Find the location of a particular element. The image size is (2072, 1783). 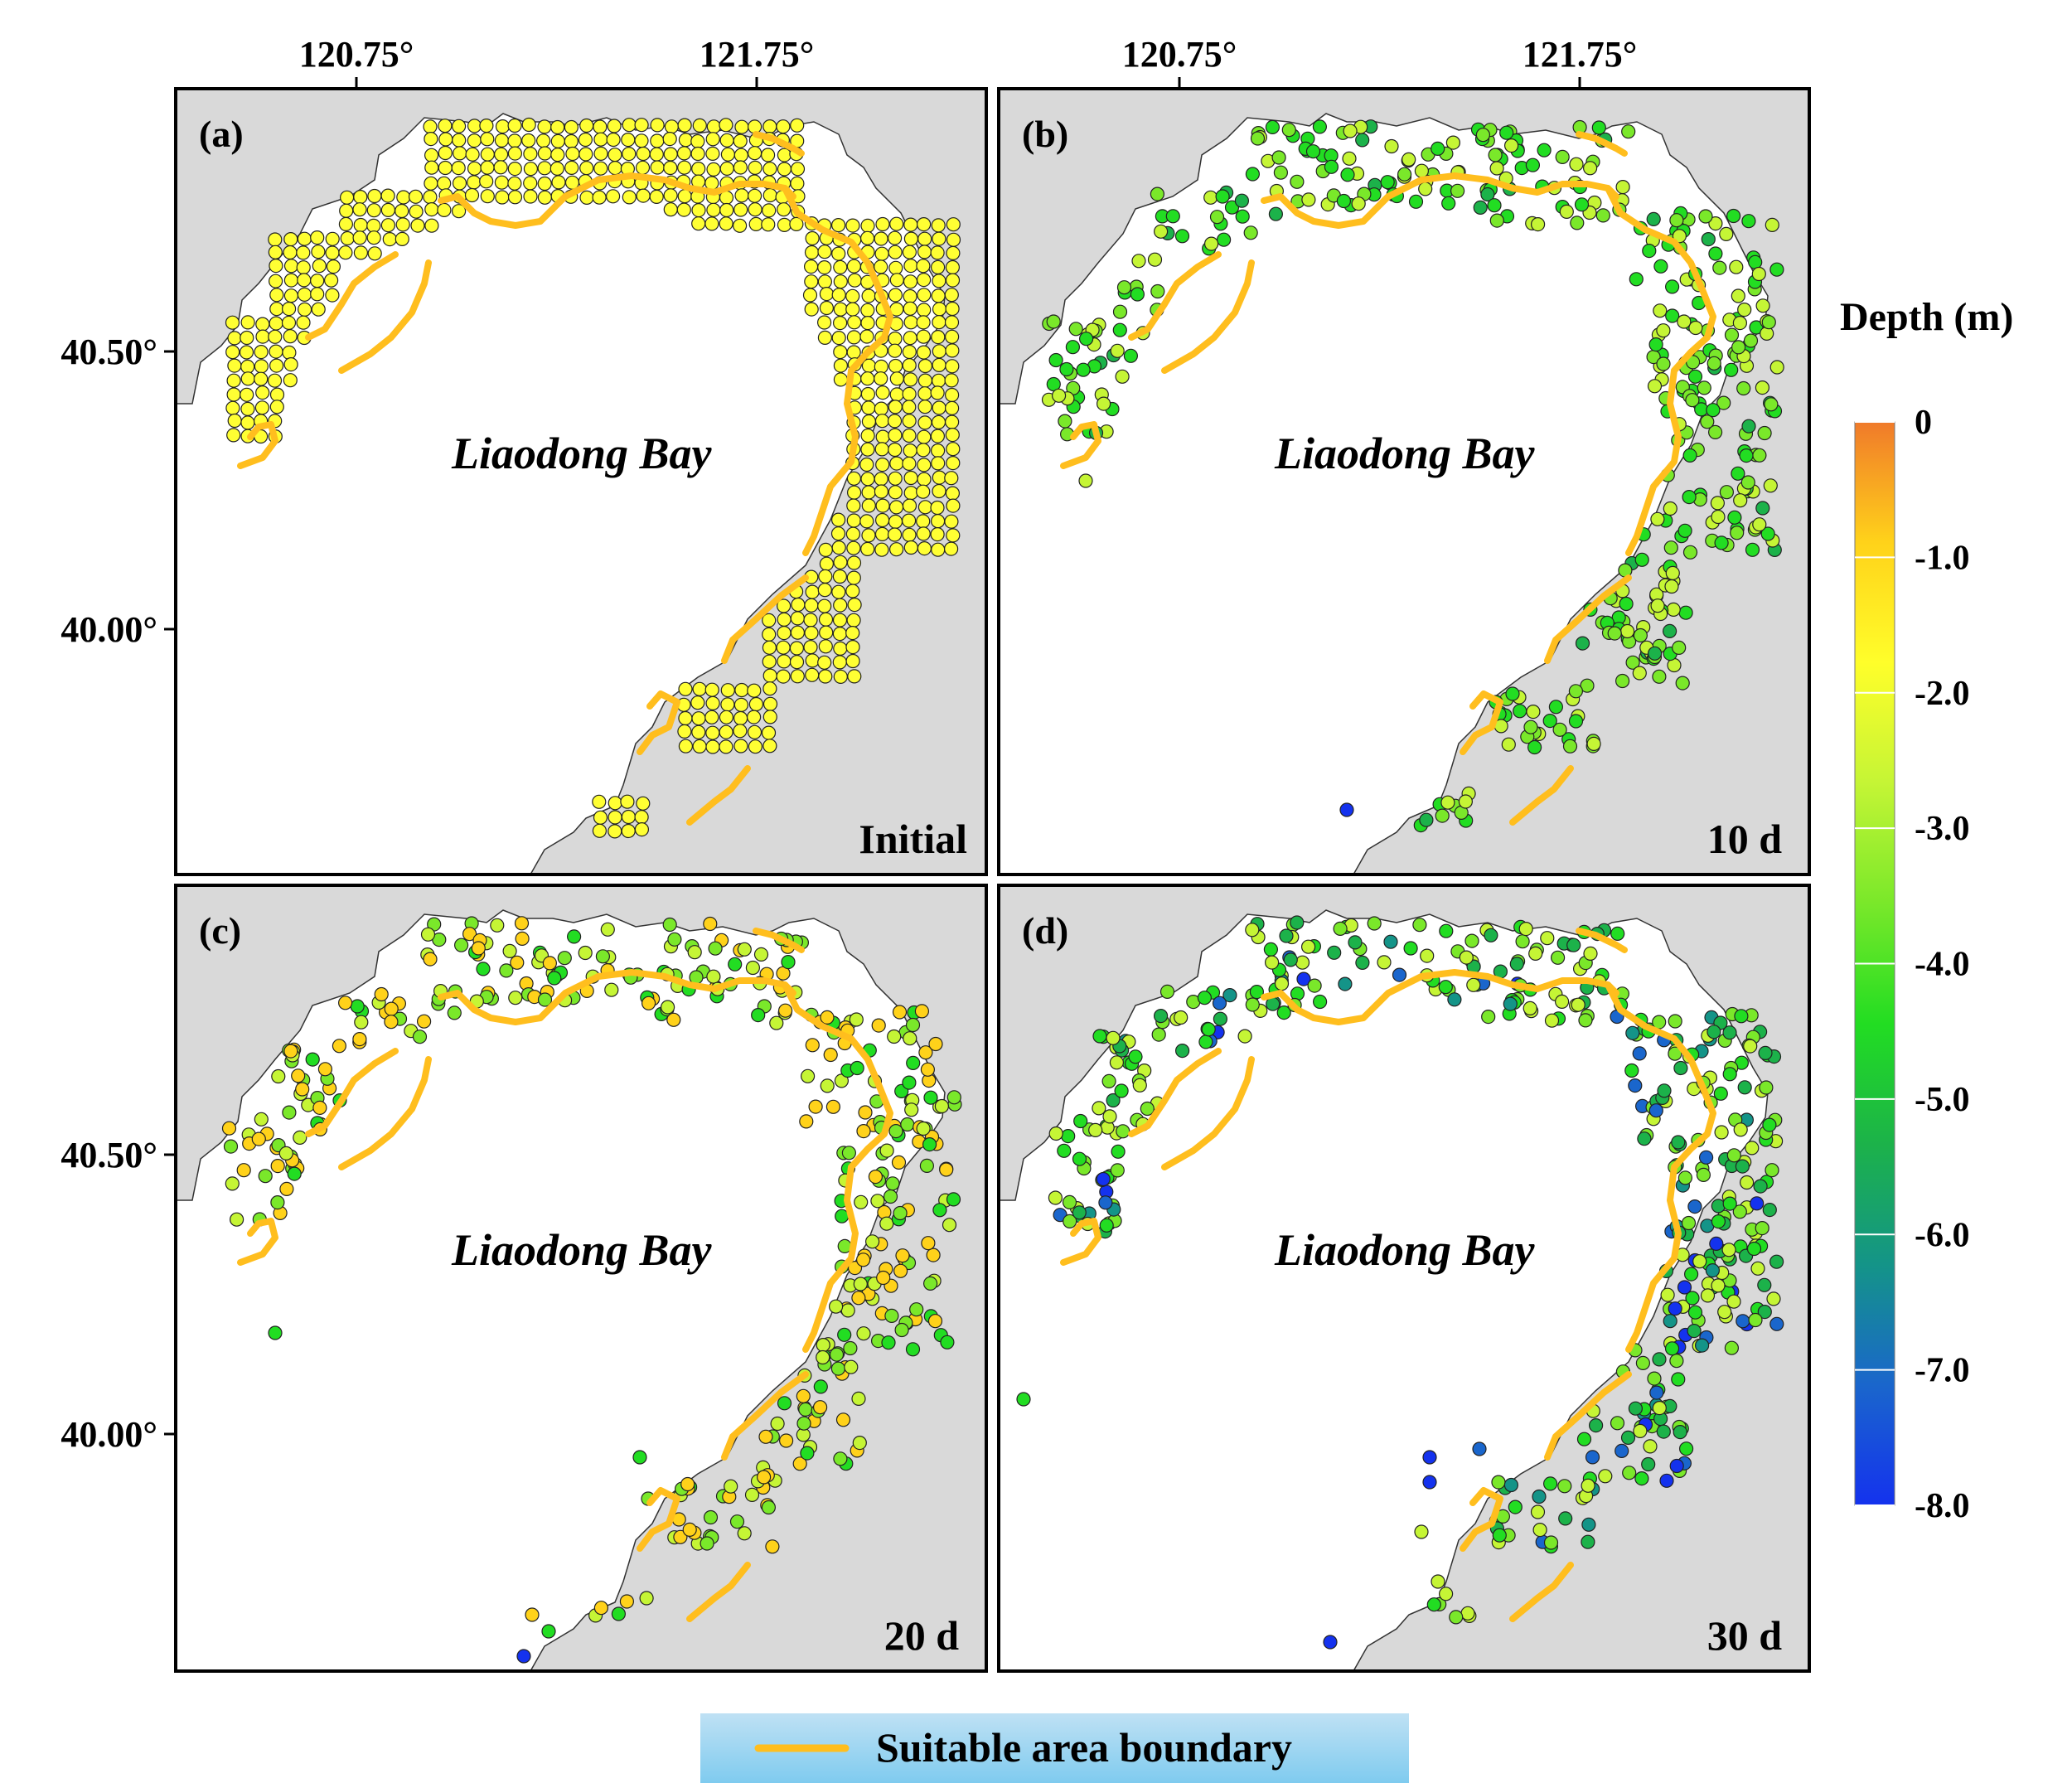

colorbar-tick-label: 0 is located at coordinates (1923, 423).